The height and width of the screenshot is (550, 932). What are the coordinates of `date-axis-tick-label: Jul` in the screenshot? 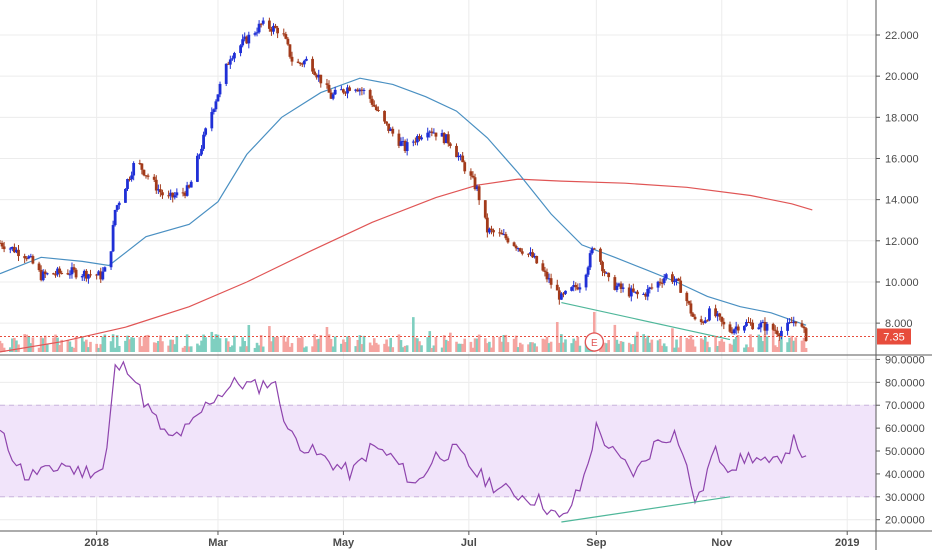 It's located at (469, 543).